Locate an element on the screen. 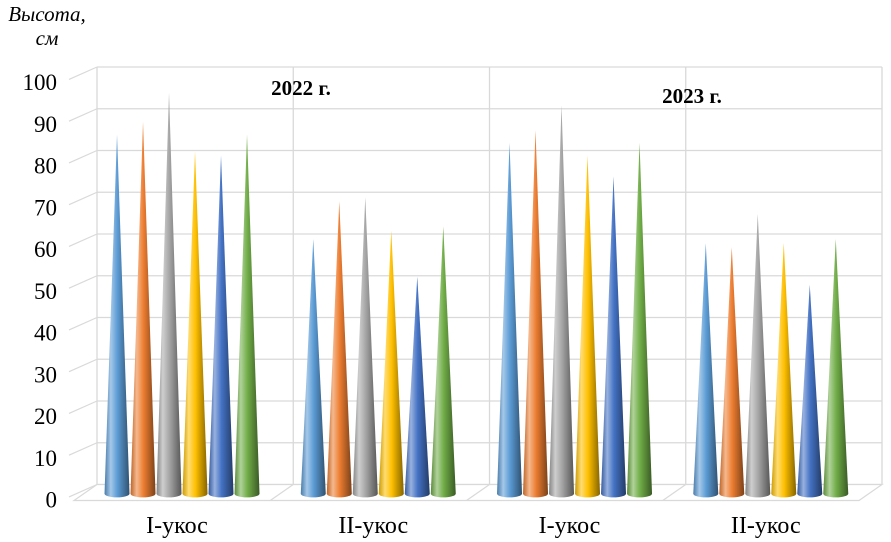  y-axis-title-line2: см is located at coordinates (47, 38).